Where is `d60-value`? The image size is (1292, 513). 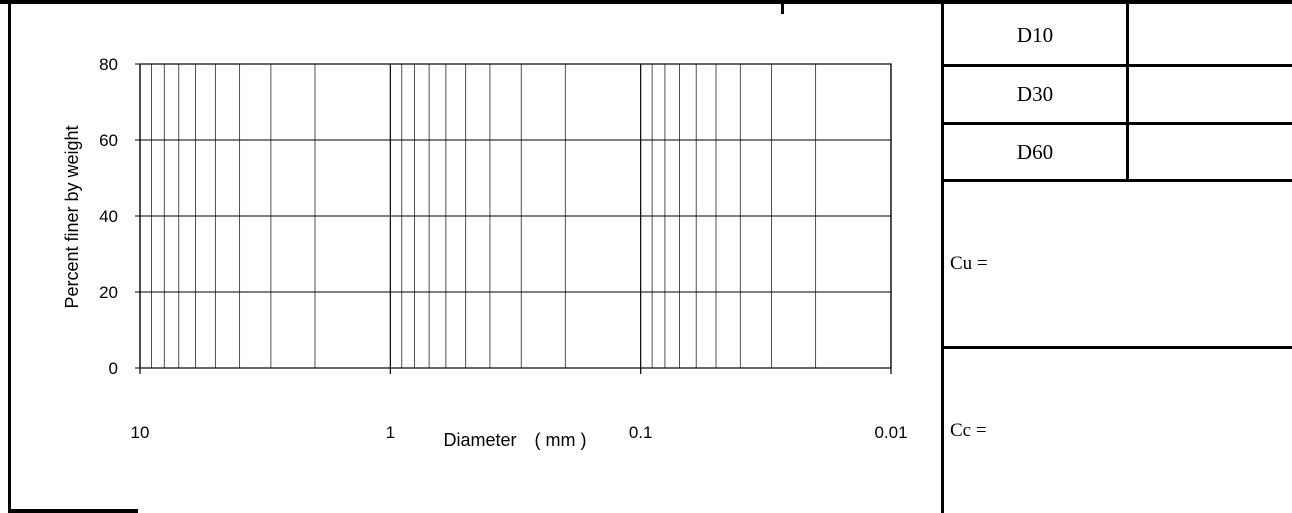
d60-value is located at coordinates (1210, 152).